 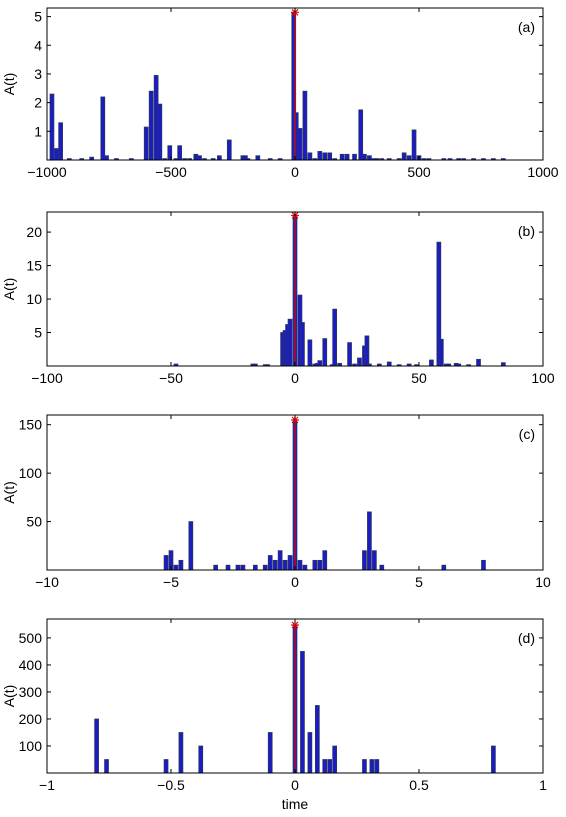 What do you see at coordinates (31, 665) in the screenshot?
I see `y-tick-label: 400` at bounding box center [31, 665].